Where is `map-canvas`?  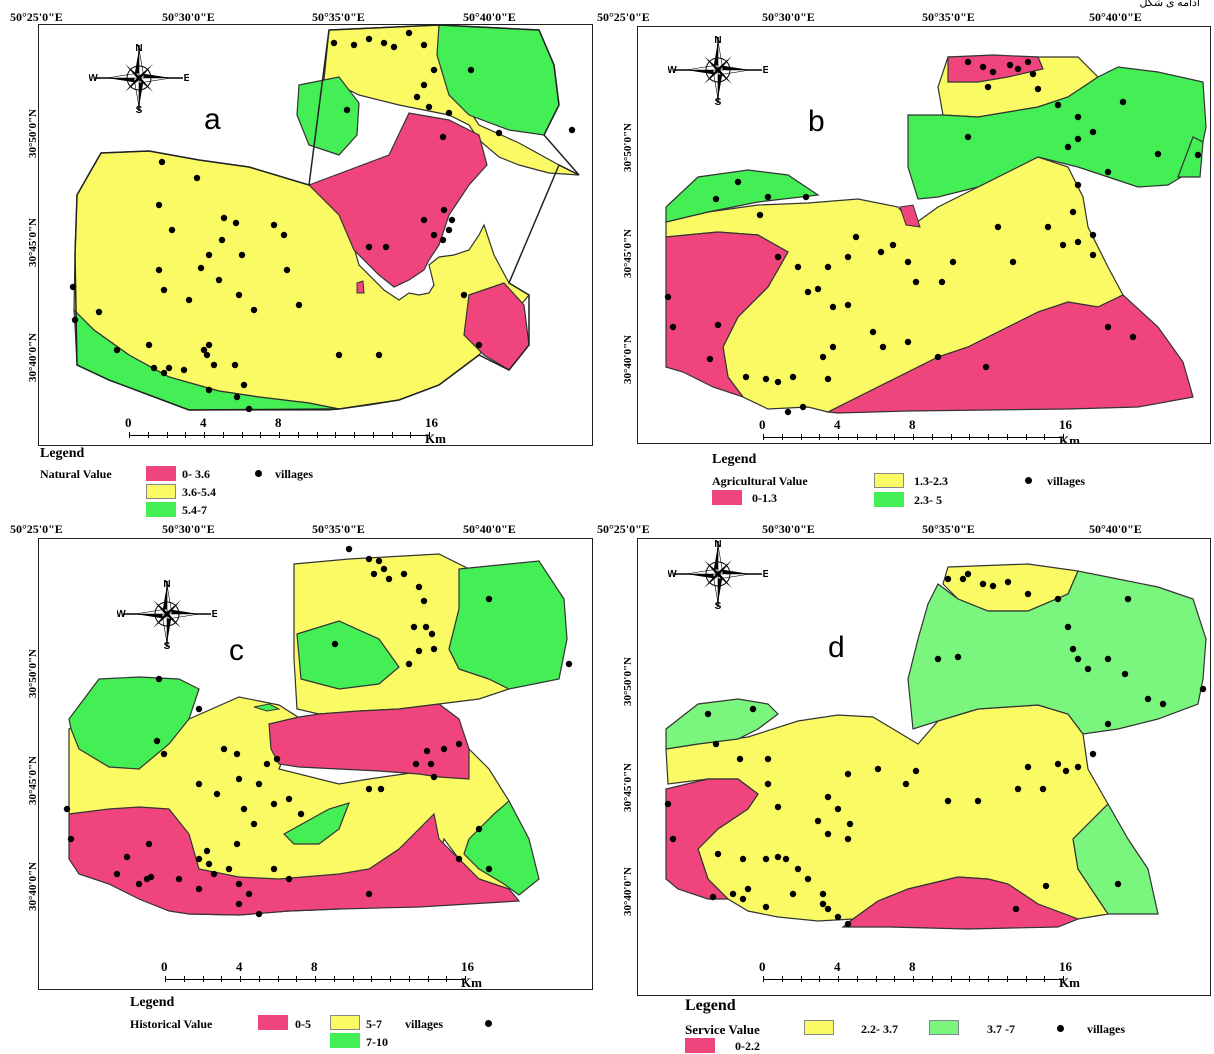 map-canvas is located at coordinates (318, 731).